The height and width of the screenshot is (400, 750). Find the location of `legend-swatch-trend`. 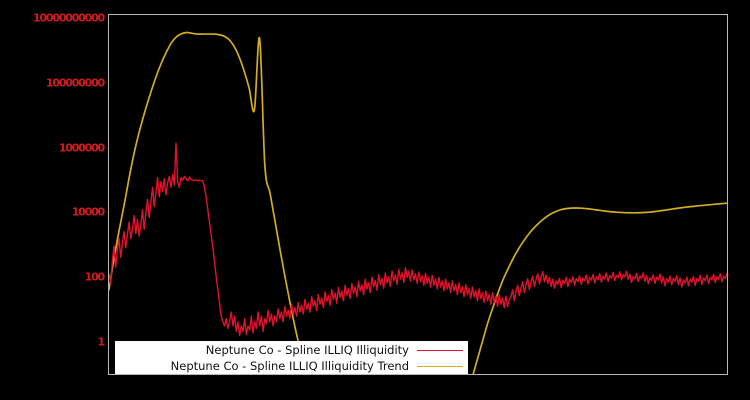

legend-swatch-trend is located at coordinates (440, 366).